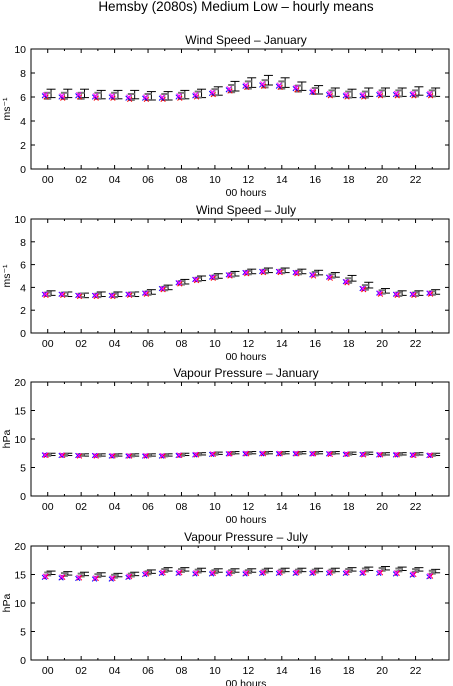  Describe the element at coordinates (23, 288) in the screenshot. I see `y-tick-label: 4` at that location.